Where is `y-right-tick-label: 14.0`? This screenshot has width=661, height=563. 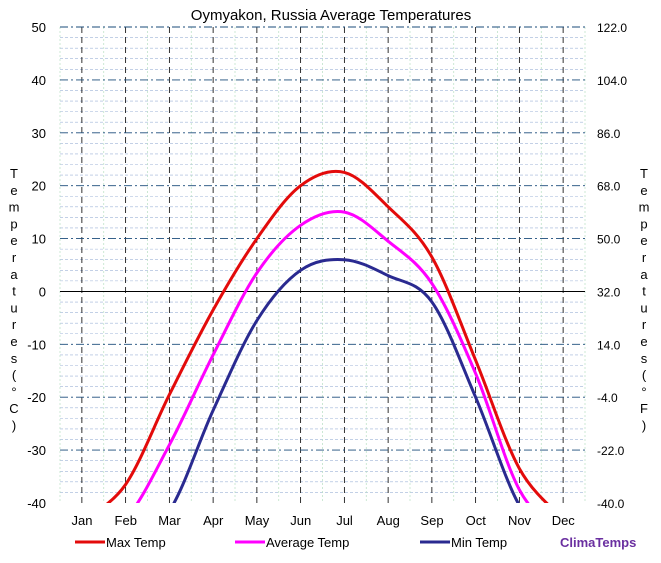 y-right-tick-label: 14.0 is located at coordinates (609, 345).